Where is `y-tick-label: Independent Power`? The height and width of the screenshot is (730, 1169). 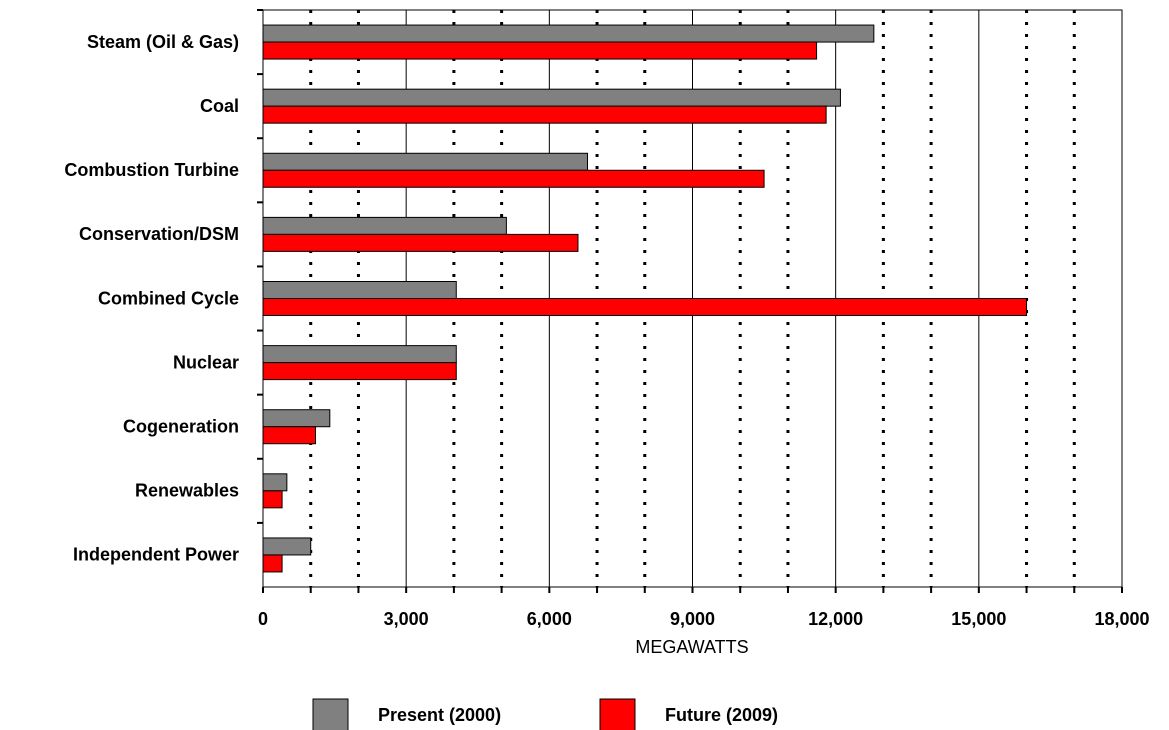 y-tick-label: Independent Power is located at coordinates (156, 555).